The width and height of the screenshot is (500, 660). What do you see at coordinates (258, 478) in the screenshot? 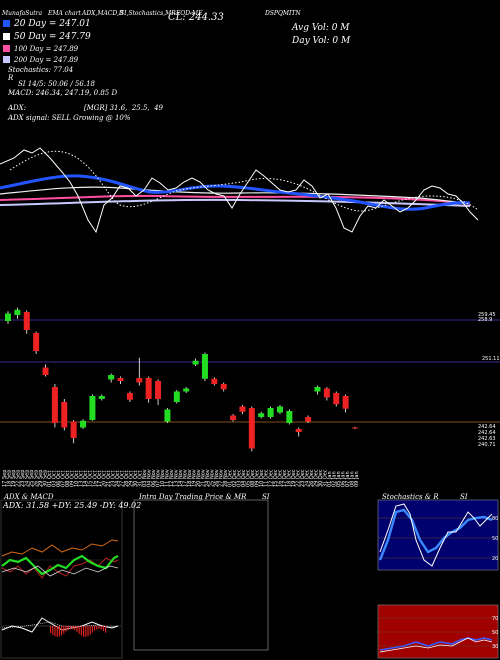
I see `date-label: 09 Dec` at bounding box center [258, 478].